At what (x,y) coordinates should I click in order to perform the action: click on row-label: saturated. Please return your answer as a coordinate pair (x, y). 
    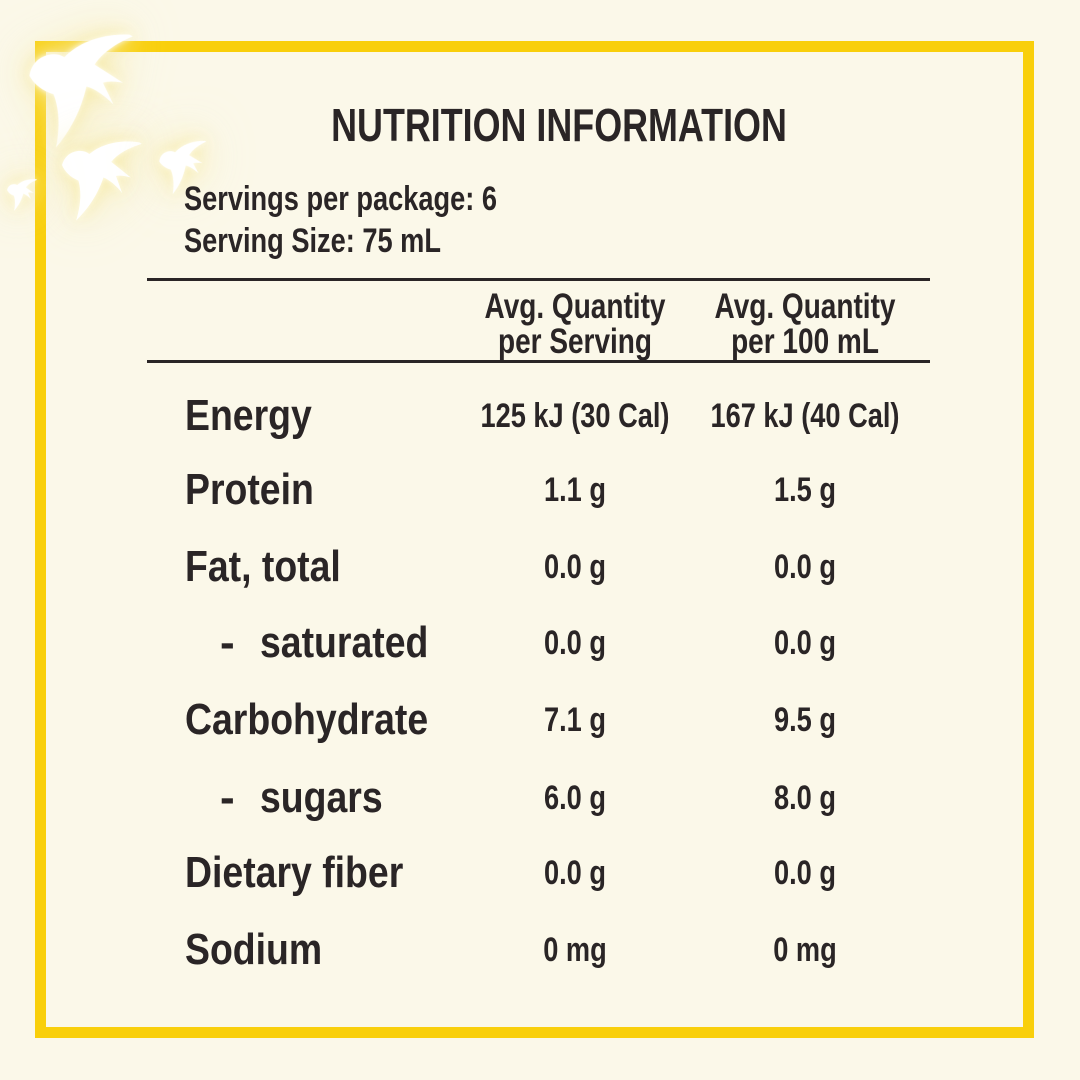
    Looking at the image, I should click on (344, 642).